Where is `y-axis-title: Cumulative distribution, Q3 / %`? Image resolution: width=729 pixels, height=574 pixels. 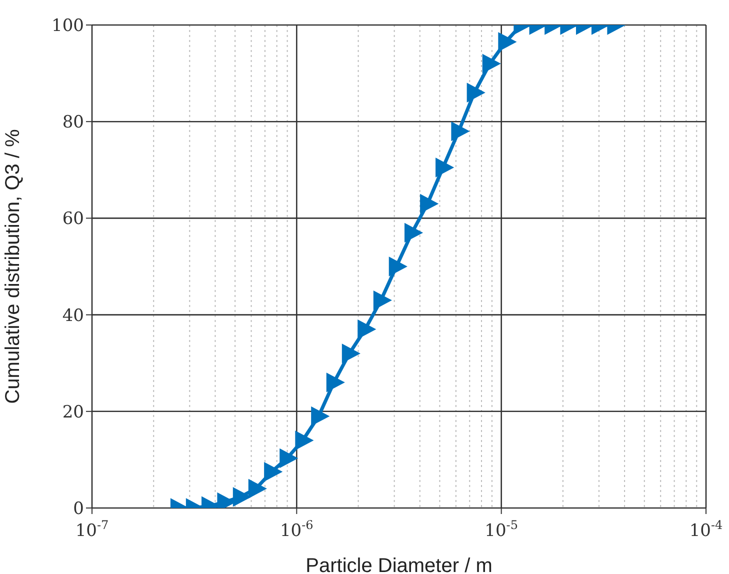 y-axis-title: Cumulative distribution, Q3 / % is located at coordinates (13, 266).